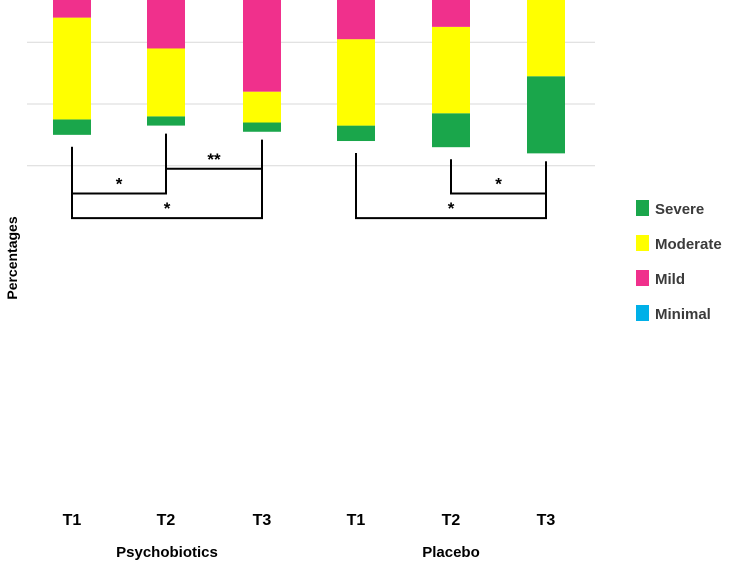  What do you see at coordinates (670, 279) in the screenshot?
I see `legend-label-mild: Mild` at bounding box center [670, 279].